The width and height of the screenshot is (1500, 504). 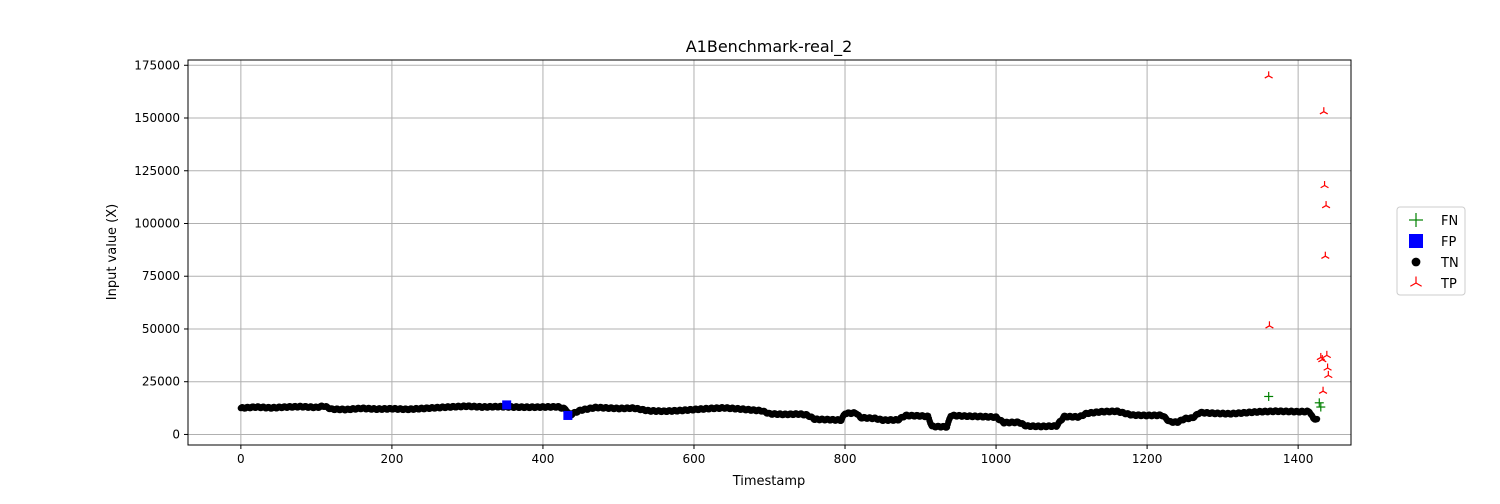 I want to click on y-tick-label: 0, so click(x=176, y=434).